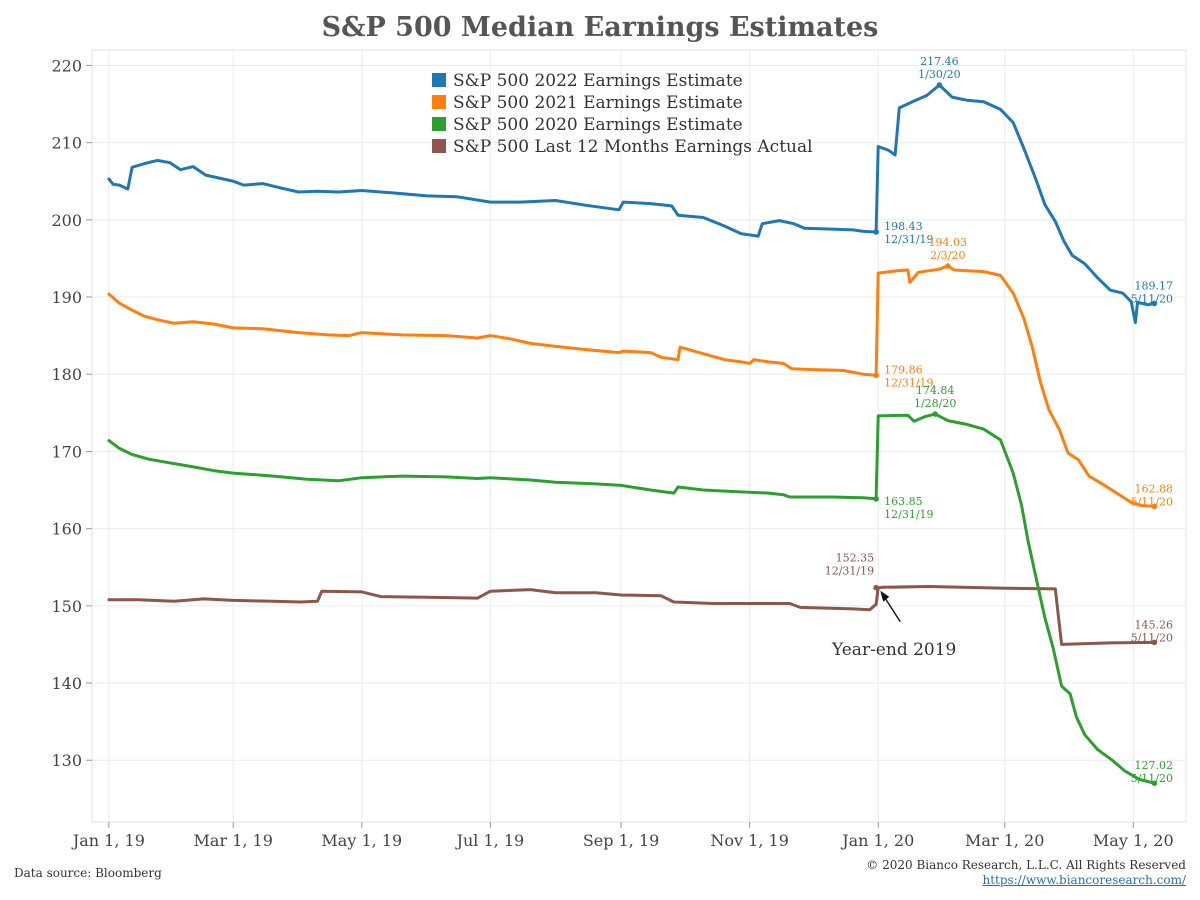 The width and height of the screenshot is (1200, 900). Describe the element at coordinates (66, 606) in the screenshot. I see `y-tick-label: 150` at that location.